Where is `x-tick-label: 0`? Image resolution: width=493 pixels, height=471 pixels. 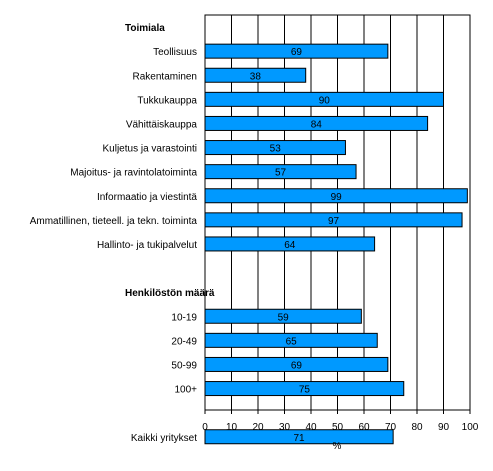 x-tick-label: 0 is located at coordinates (205, 427).